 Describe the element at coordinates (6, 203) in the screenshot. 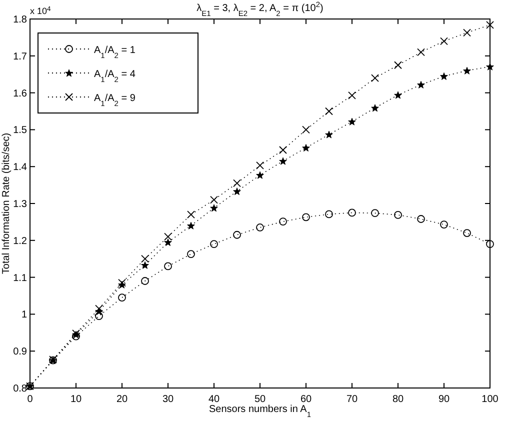

I see `y-axis-title: Total Information Rate (bits/sec)` at that location.